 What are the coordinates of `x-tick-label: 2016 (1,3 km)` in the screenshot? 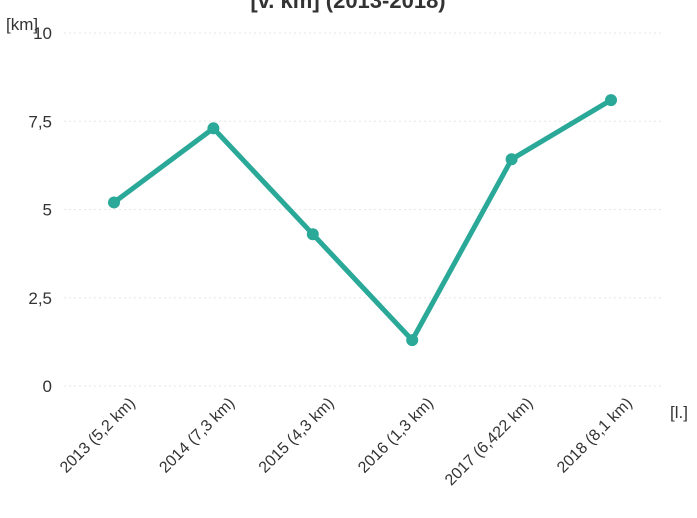 It's located at (396, 436).